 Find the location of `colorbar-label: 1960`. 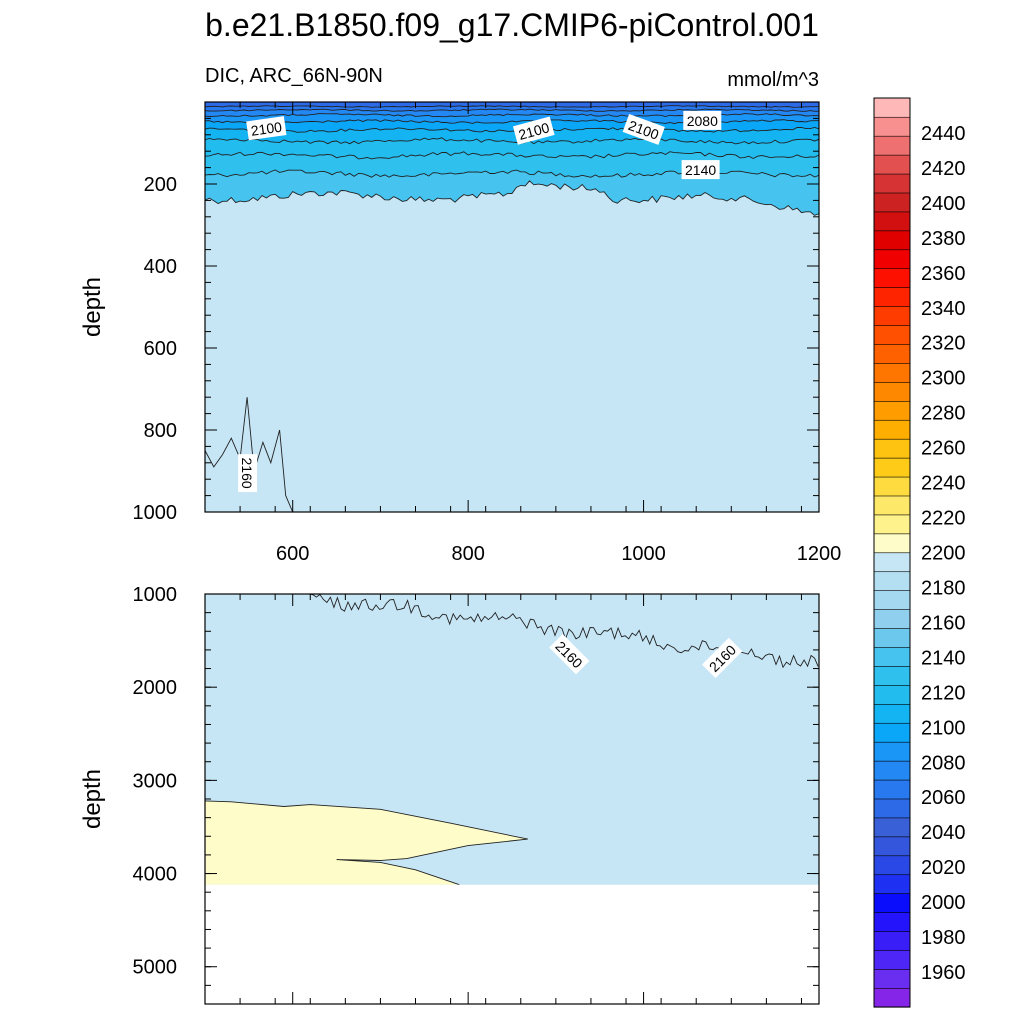

colorbar-label: 1960 is located at coordinates (943, 973).